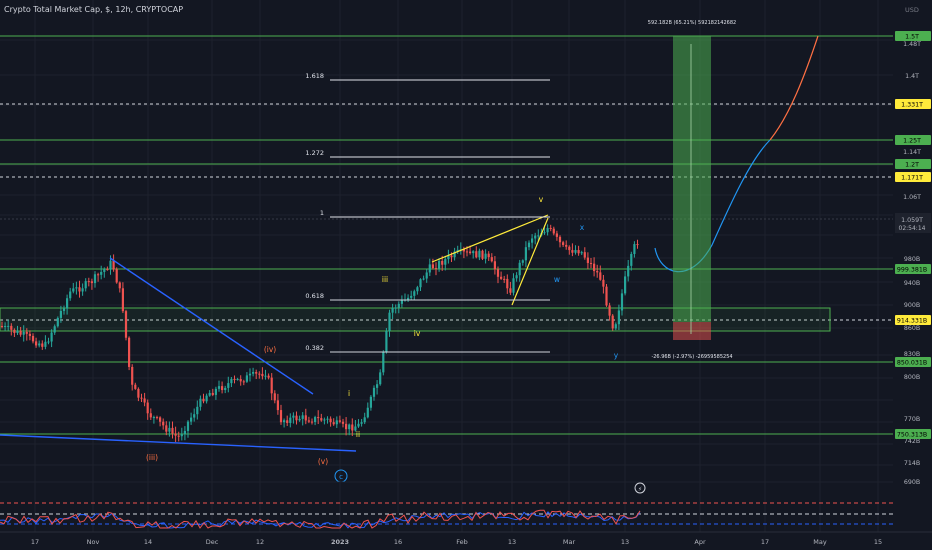 The width and height of the screenshot is (932, 550). I want to click on profit-zone, so click(692, 179).